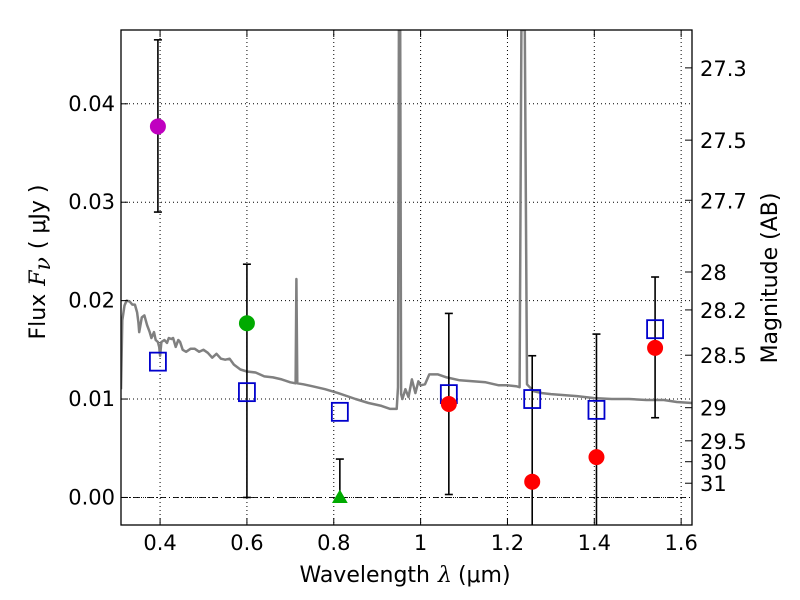 Image resolution: width=800 pixels, height=600 pixels. I want to click on y-tick-labels: 0.00 0.01 0.02 0.03 0.04, so click(91, 301).